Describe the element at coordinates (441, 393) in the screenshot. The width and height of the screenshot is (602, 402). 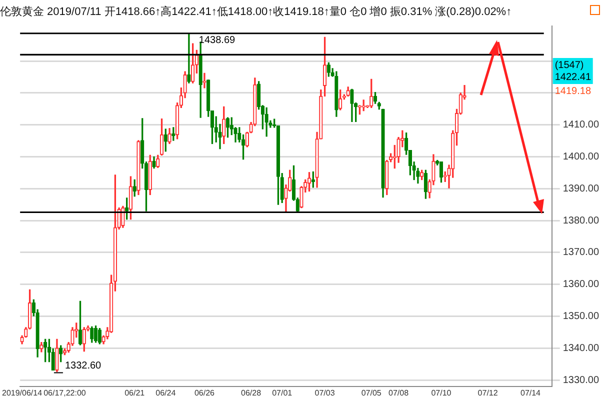
I see `x-tick-label: 07/10` at that location.